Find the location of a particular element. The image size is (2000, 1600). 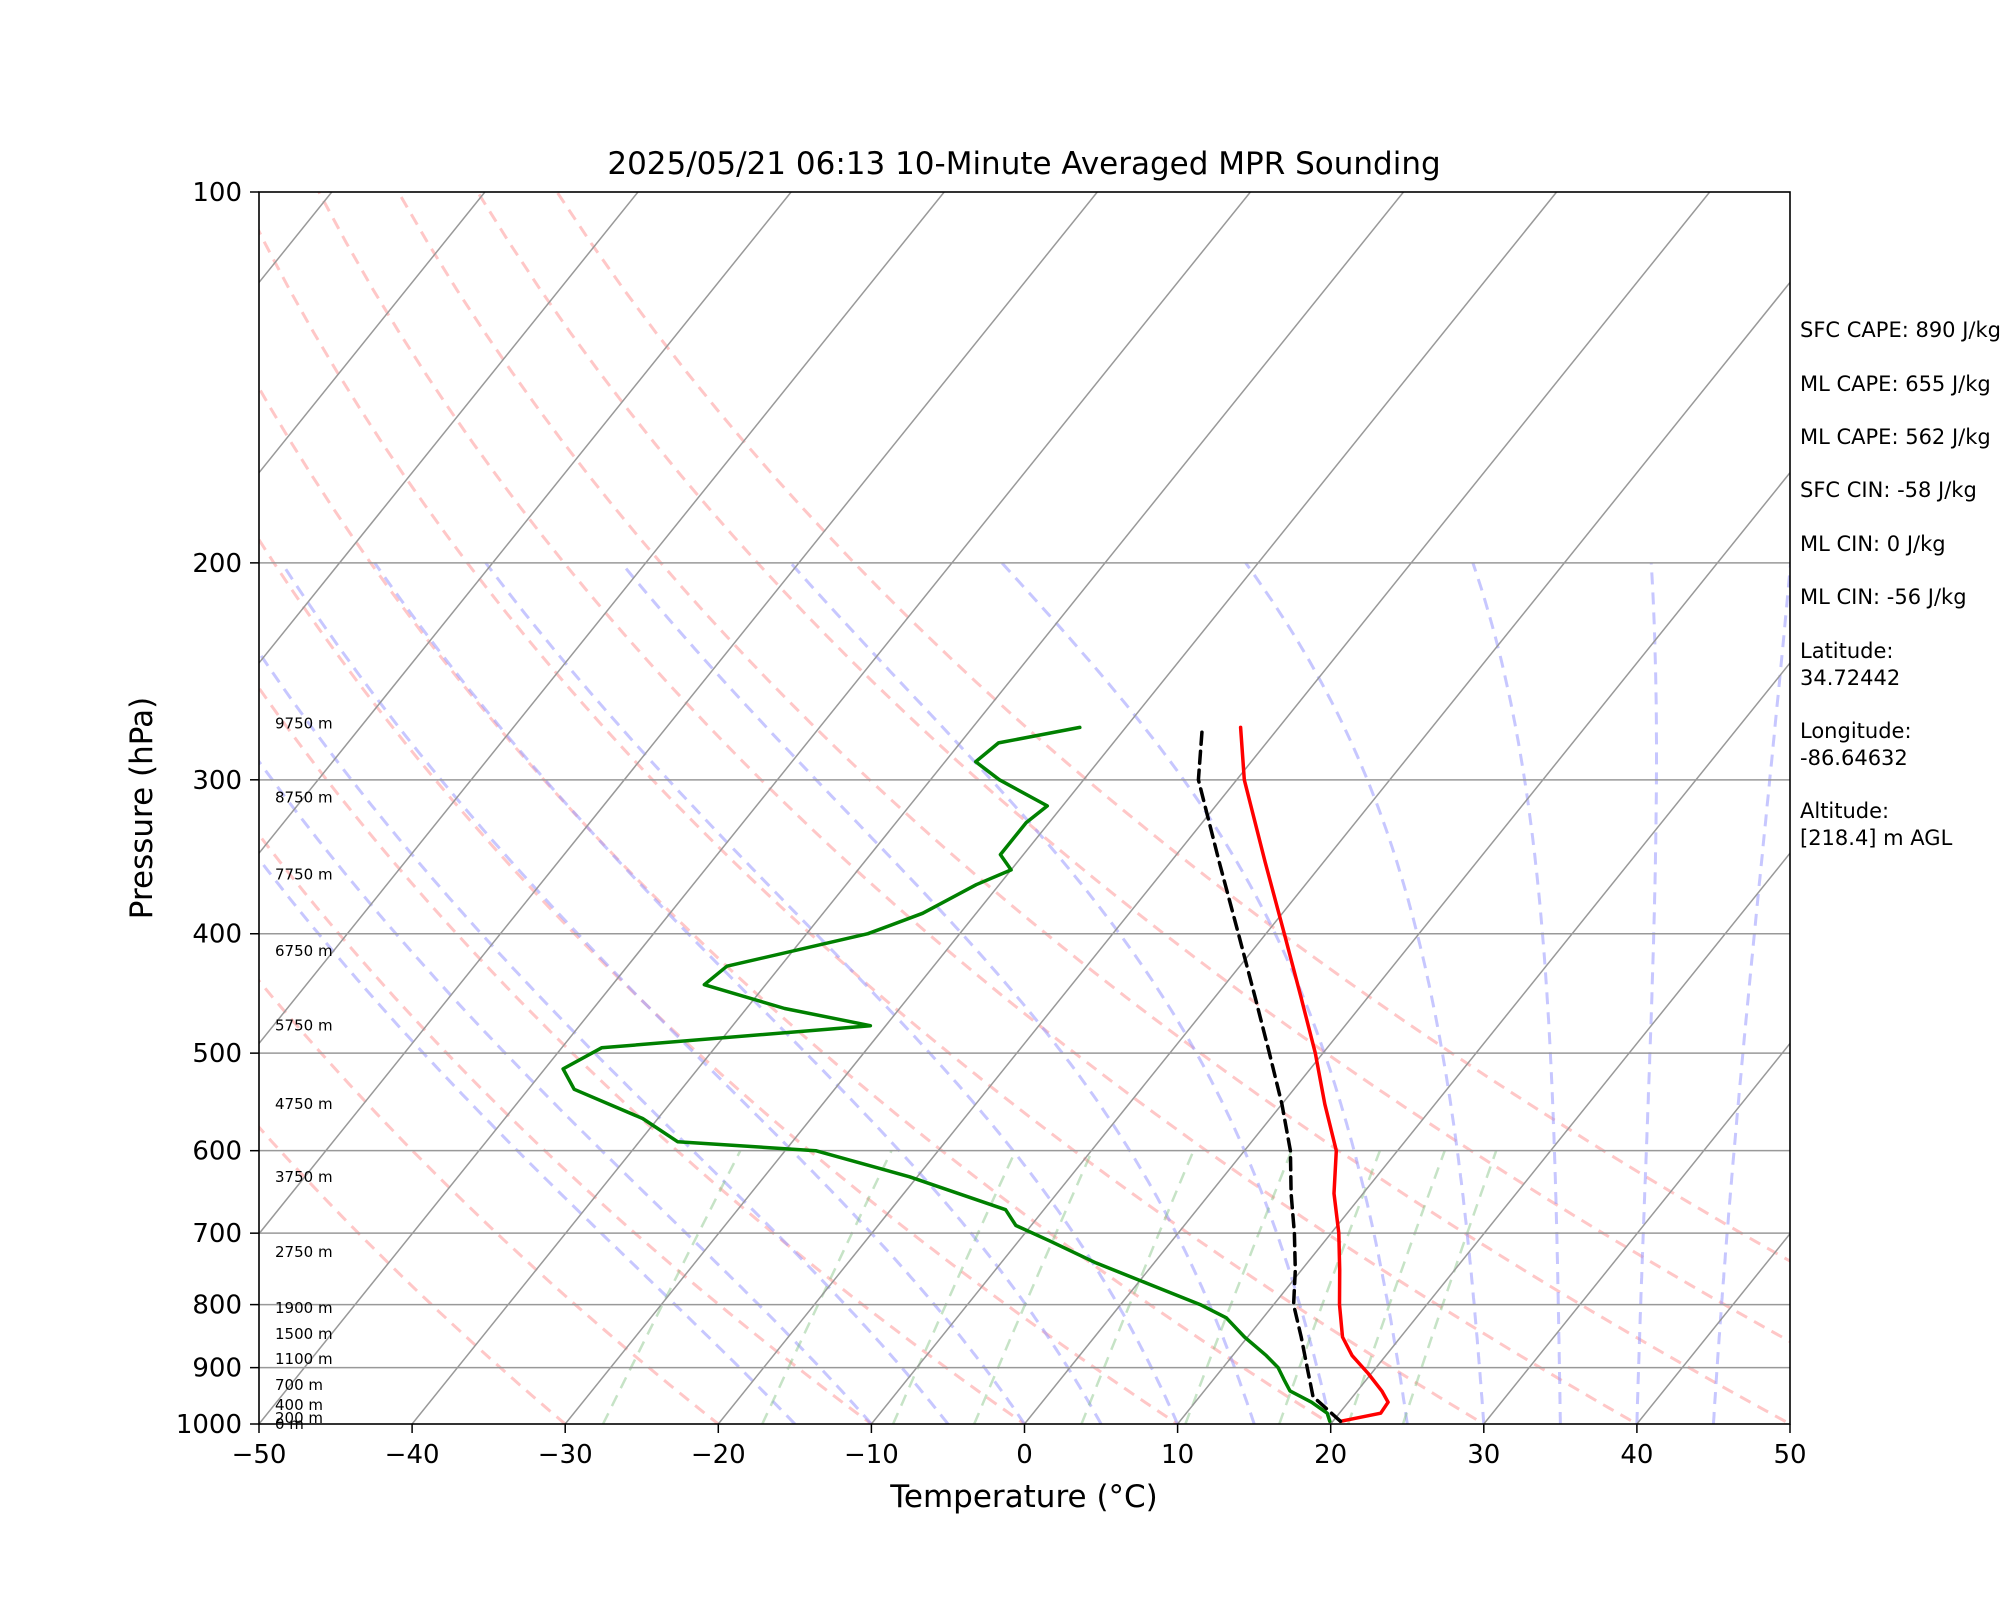

y-tick-label: 800 is located at coordinates (217, 1306).